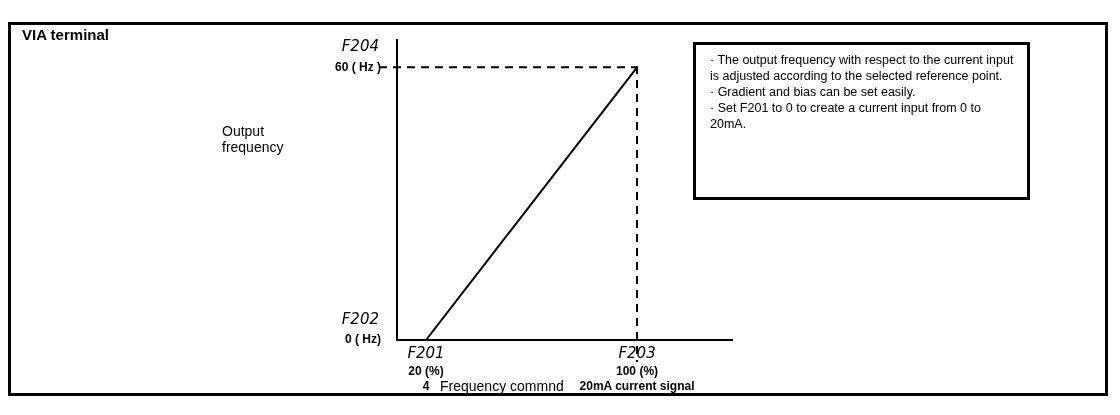  Describe the element at coordinates (637, 370) in the screenshot. I see `x-tick-label: 100 (%)` at that location.